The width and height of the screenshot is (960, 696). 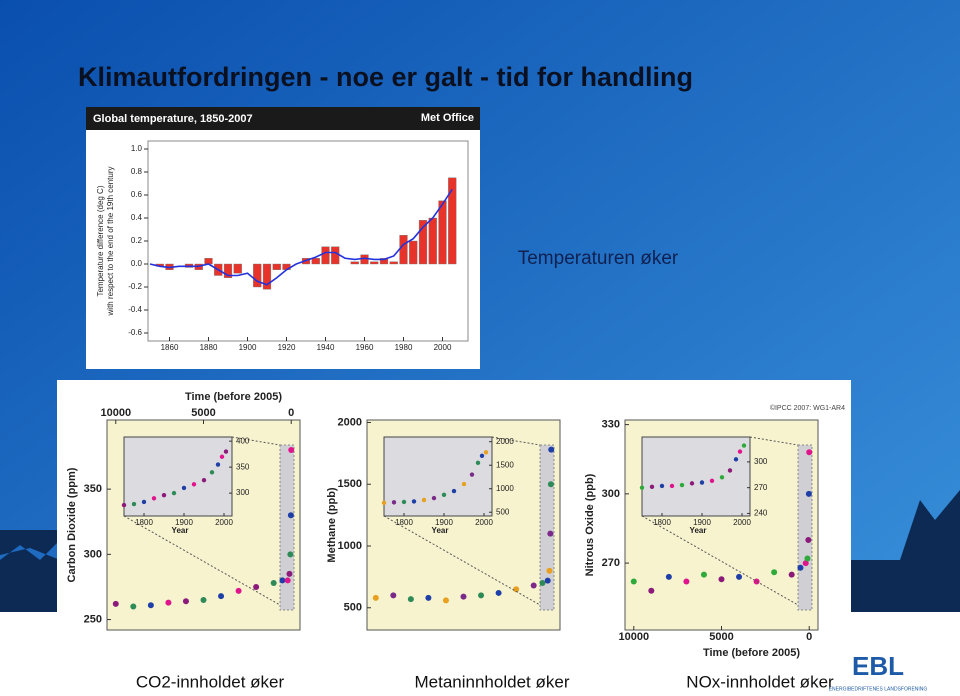 What do you see at coordinates (598, 258) in the screenshot?
I see `temperature-caption: Temperaturen øker` at bounding box center [598, 258].